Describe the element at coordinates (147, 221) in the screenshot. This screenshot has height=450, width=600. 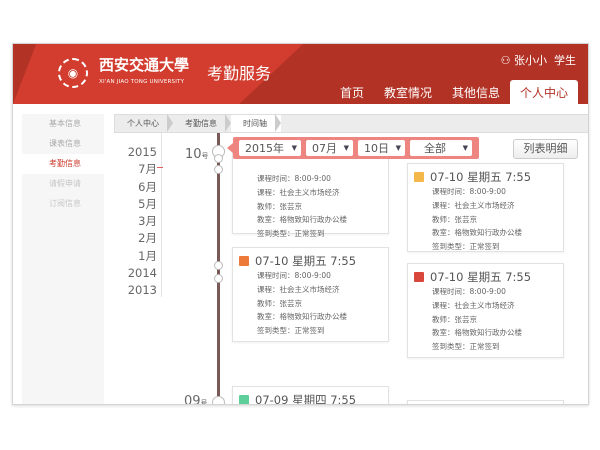
I see `month-item: 3月` at that location.